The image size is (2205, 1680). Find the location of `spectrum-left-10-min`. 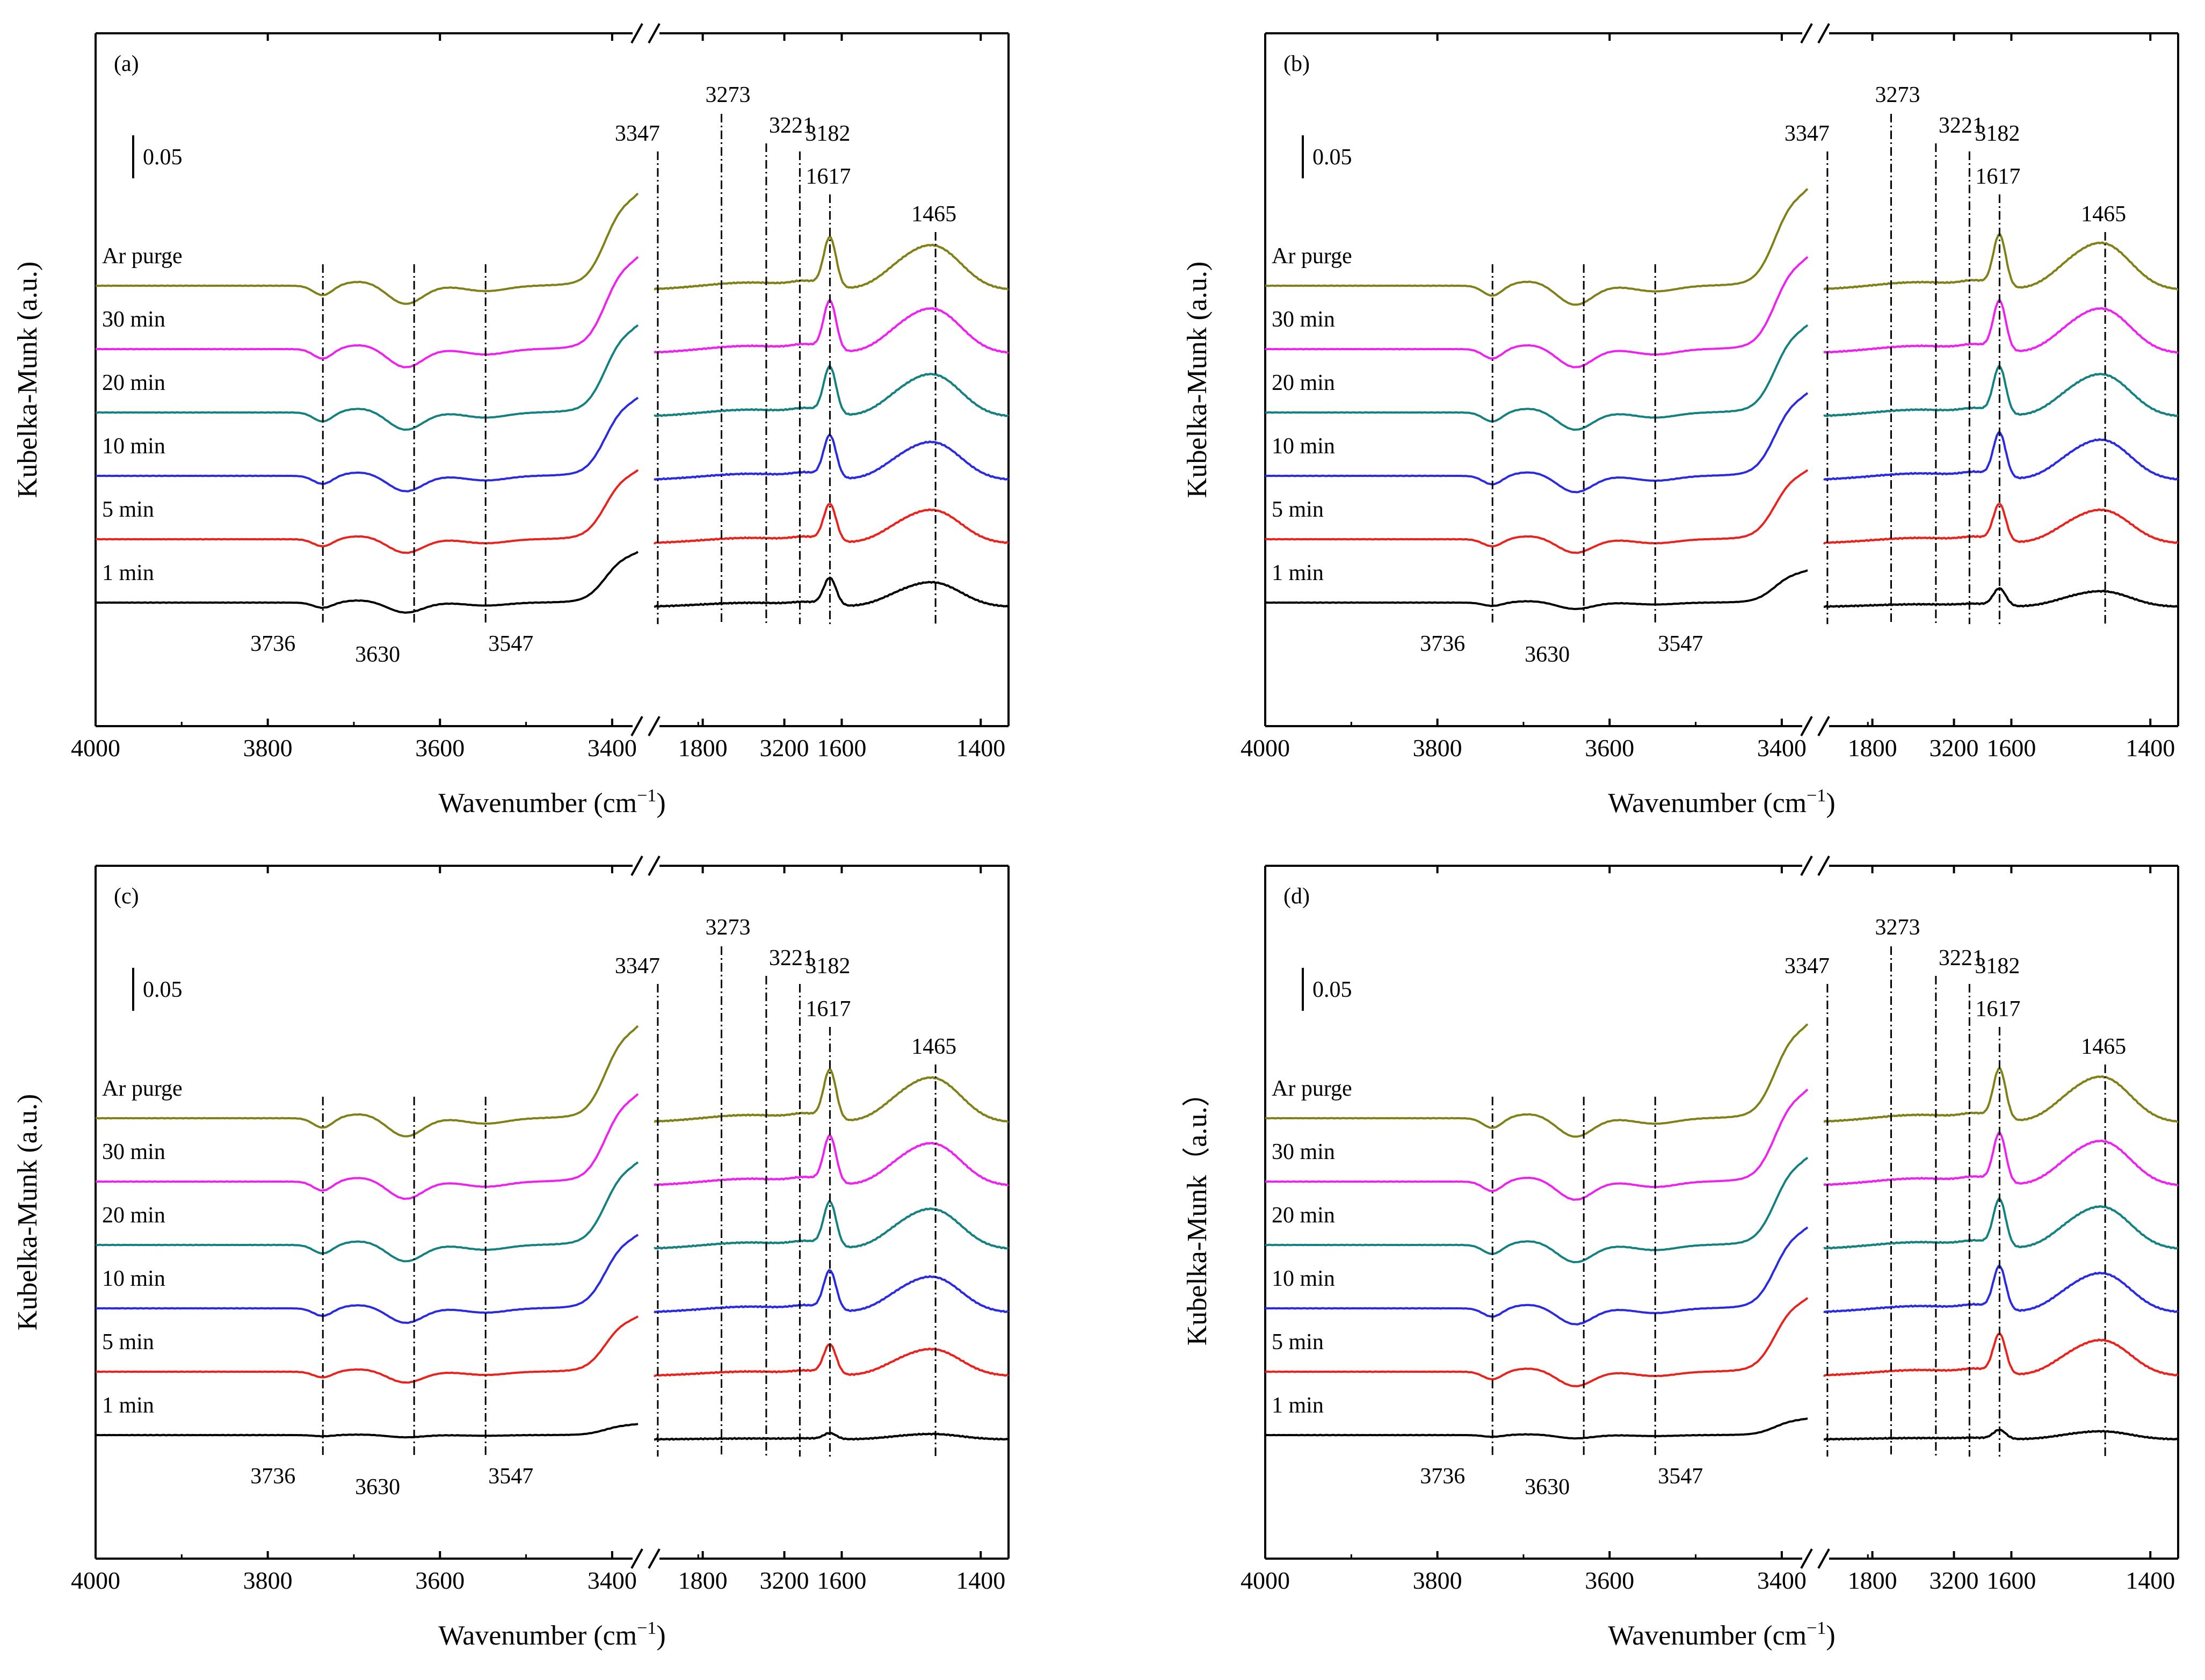

spectrum-left-10-min is located at coordinates (367, 444).